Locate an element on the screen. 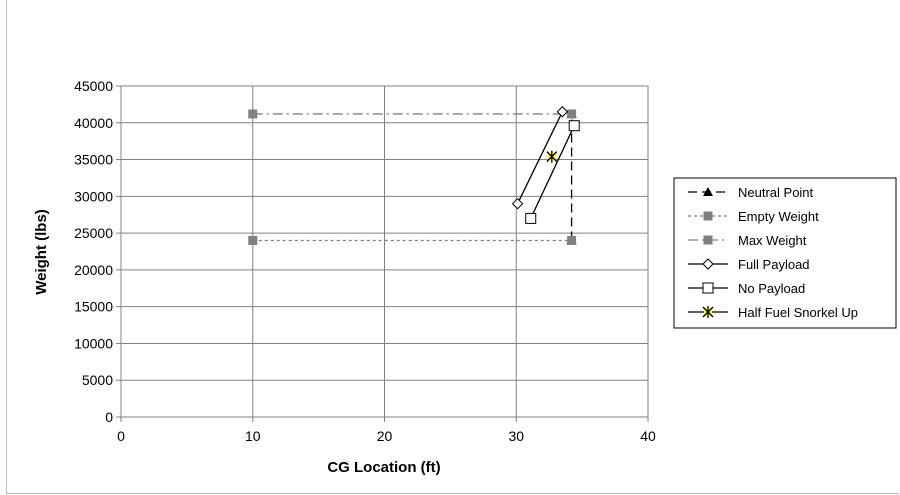 Image resolution: width=900 pixels, height=495 pixels. legend-label: Full Payload is located at coordinates (774, 264).